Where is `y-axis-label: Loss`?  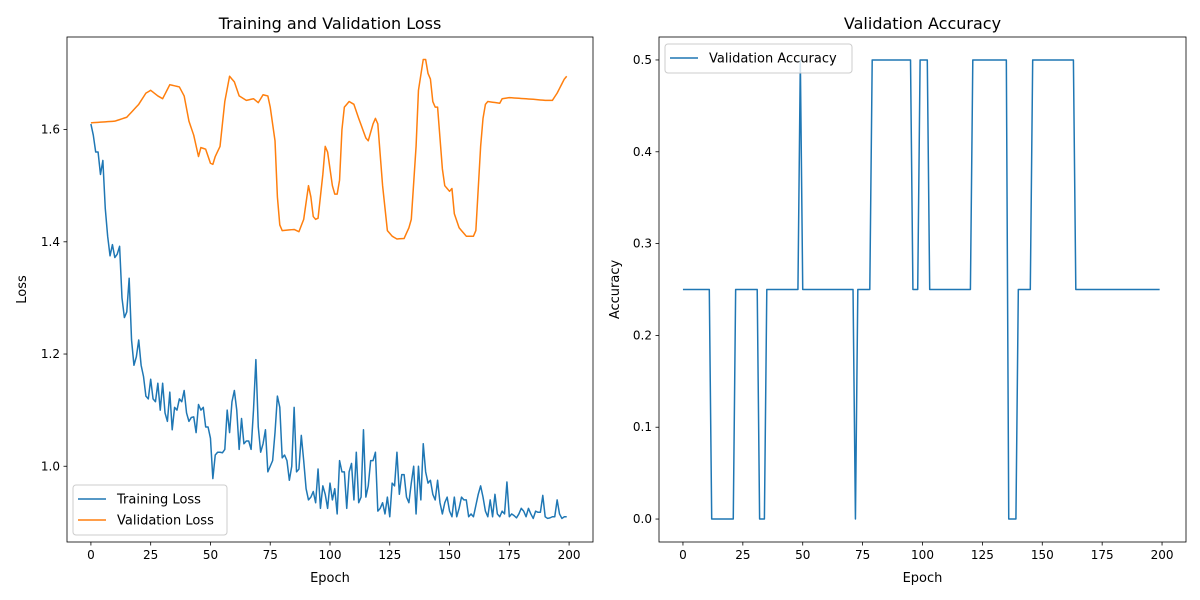 y-axis-label: Loss is located at coordinates (22, 289).